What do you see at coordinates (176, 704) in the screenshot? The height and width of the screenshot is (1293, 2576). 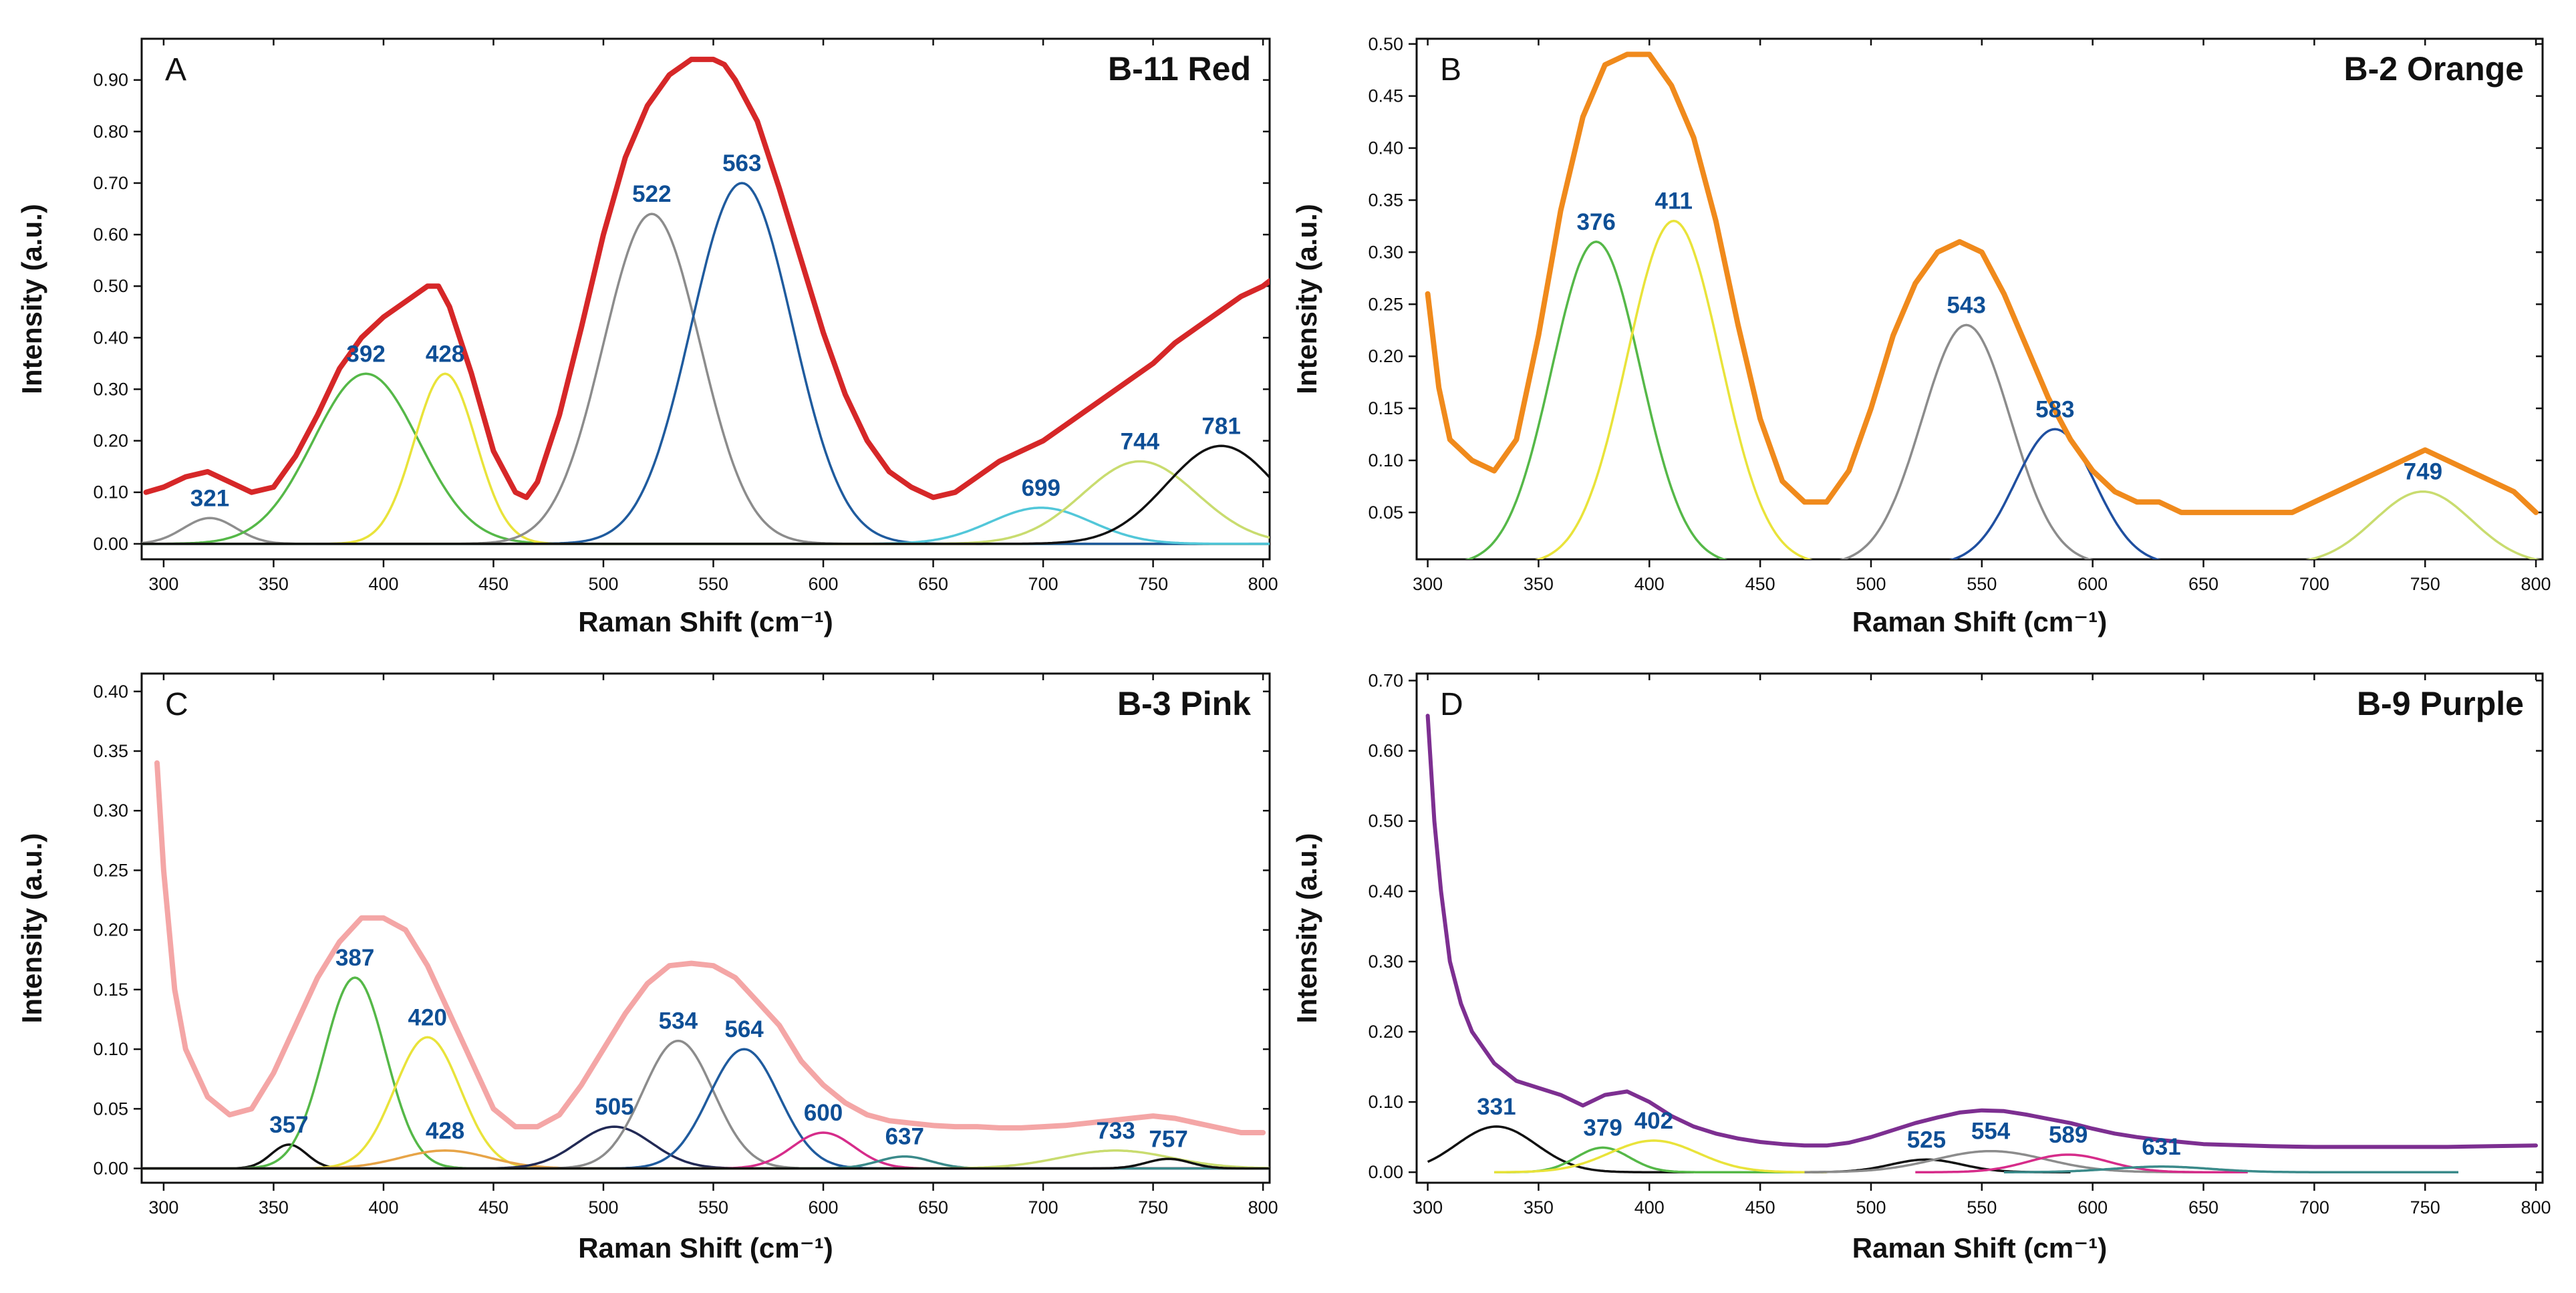 I see `panel-letter: C` at bounding box center [176, 704].